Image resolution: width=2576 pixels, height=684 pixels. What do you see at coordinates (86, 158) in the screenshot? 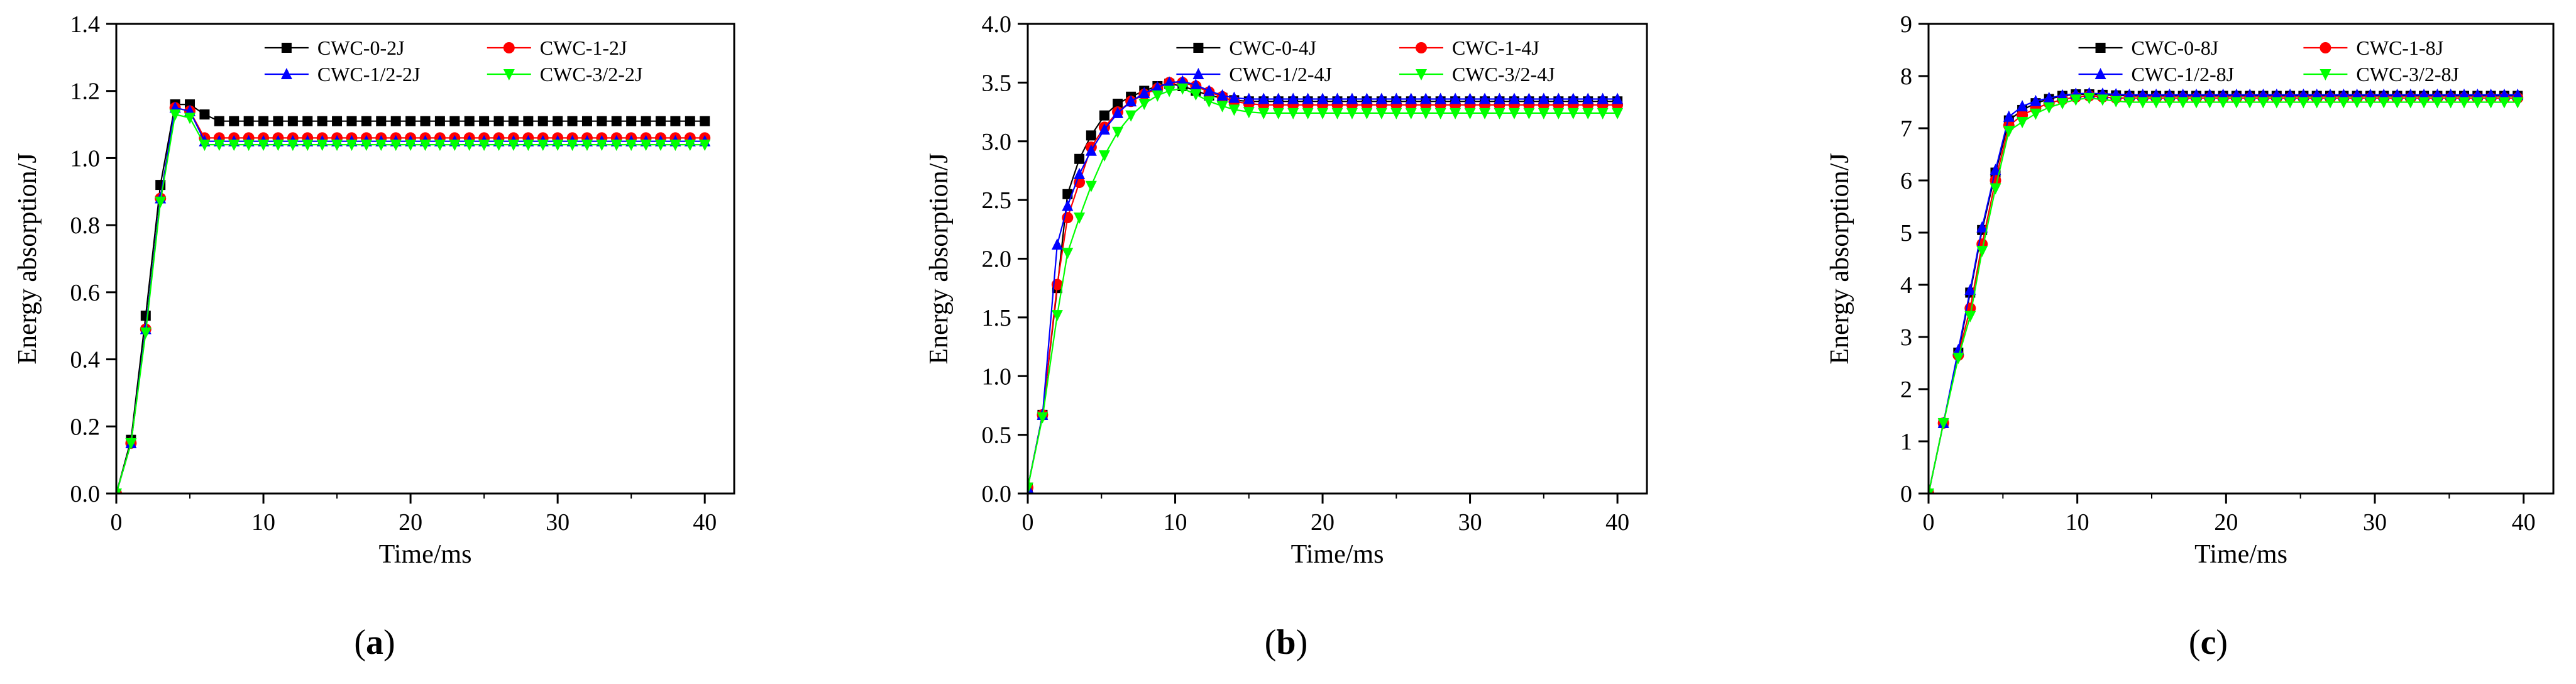
I see `y-tick-label: 1.0` at bounding box center [86, 158].